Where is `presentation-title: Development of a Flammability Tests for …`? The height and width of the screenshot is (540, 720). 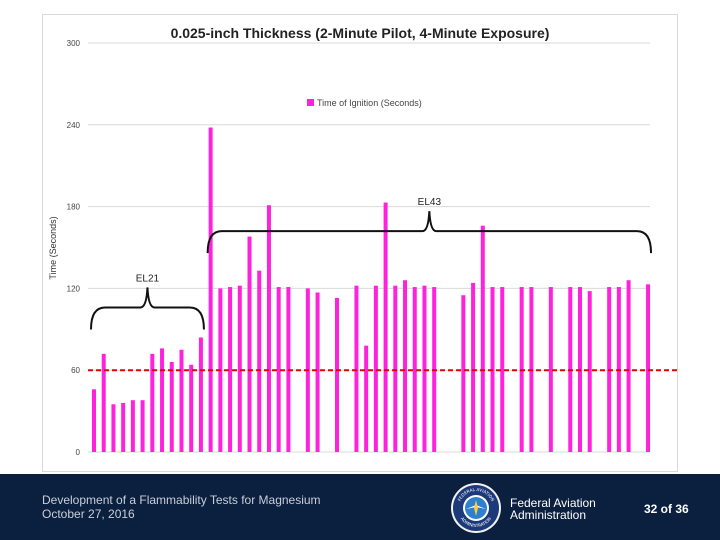 presentation-title: Development of a Flammability Tests for … is located at coordinates (181, 500).